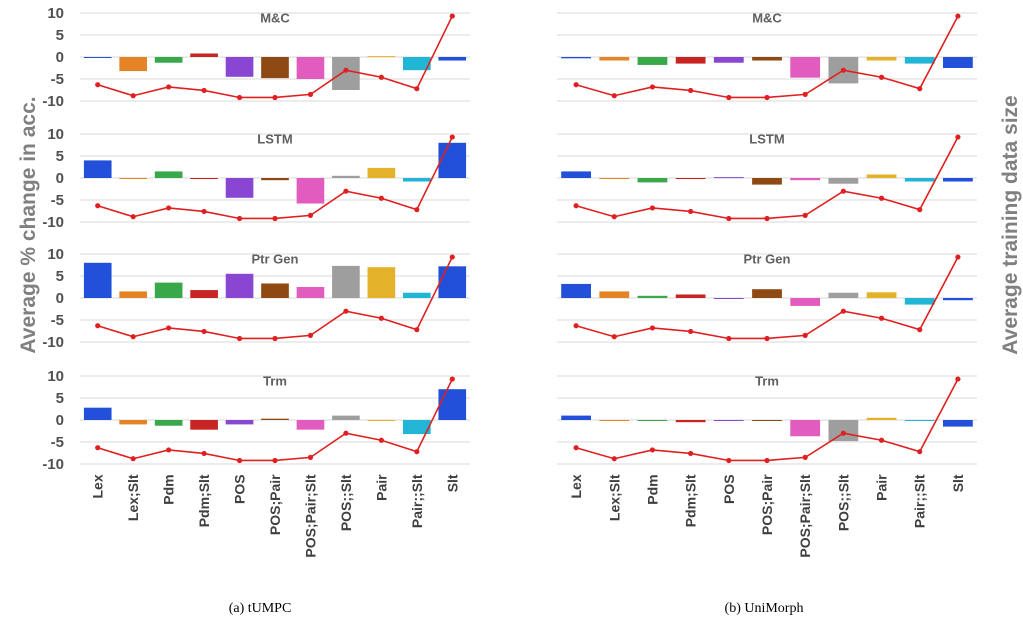 This screenshot has height=628, width=1023. I want to click on x-tick-label: Slt, so click(958, 483).